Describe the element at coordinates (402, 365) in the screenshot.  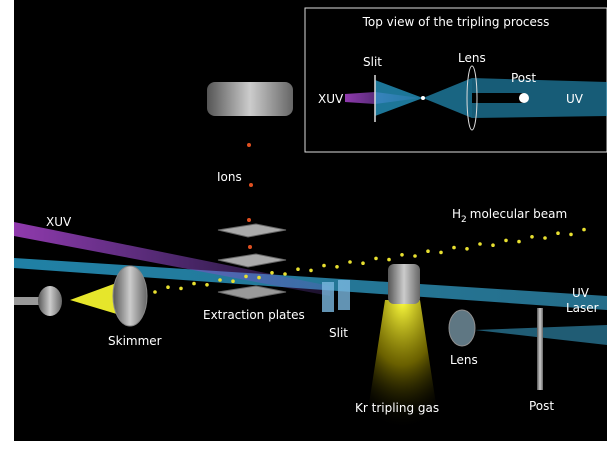
I see `kr-gas` at that location.